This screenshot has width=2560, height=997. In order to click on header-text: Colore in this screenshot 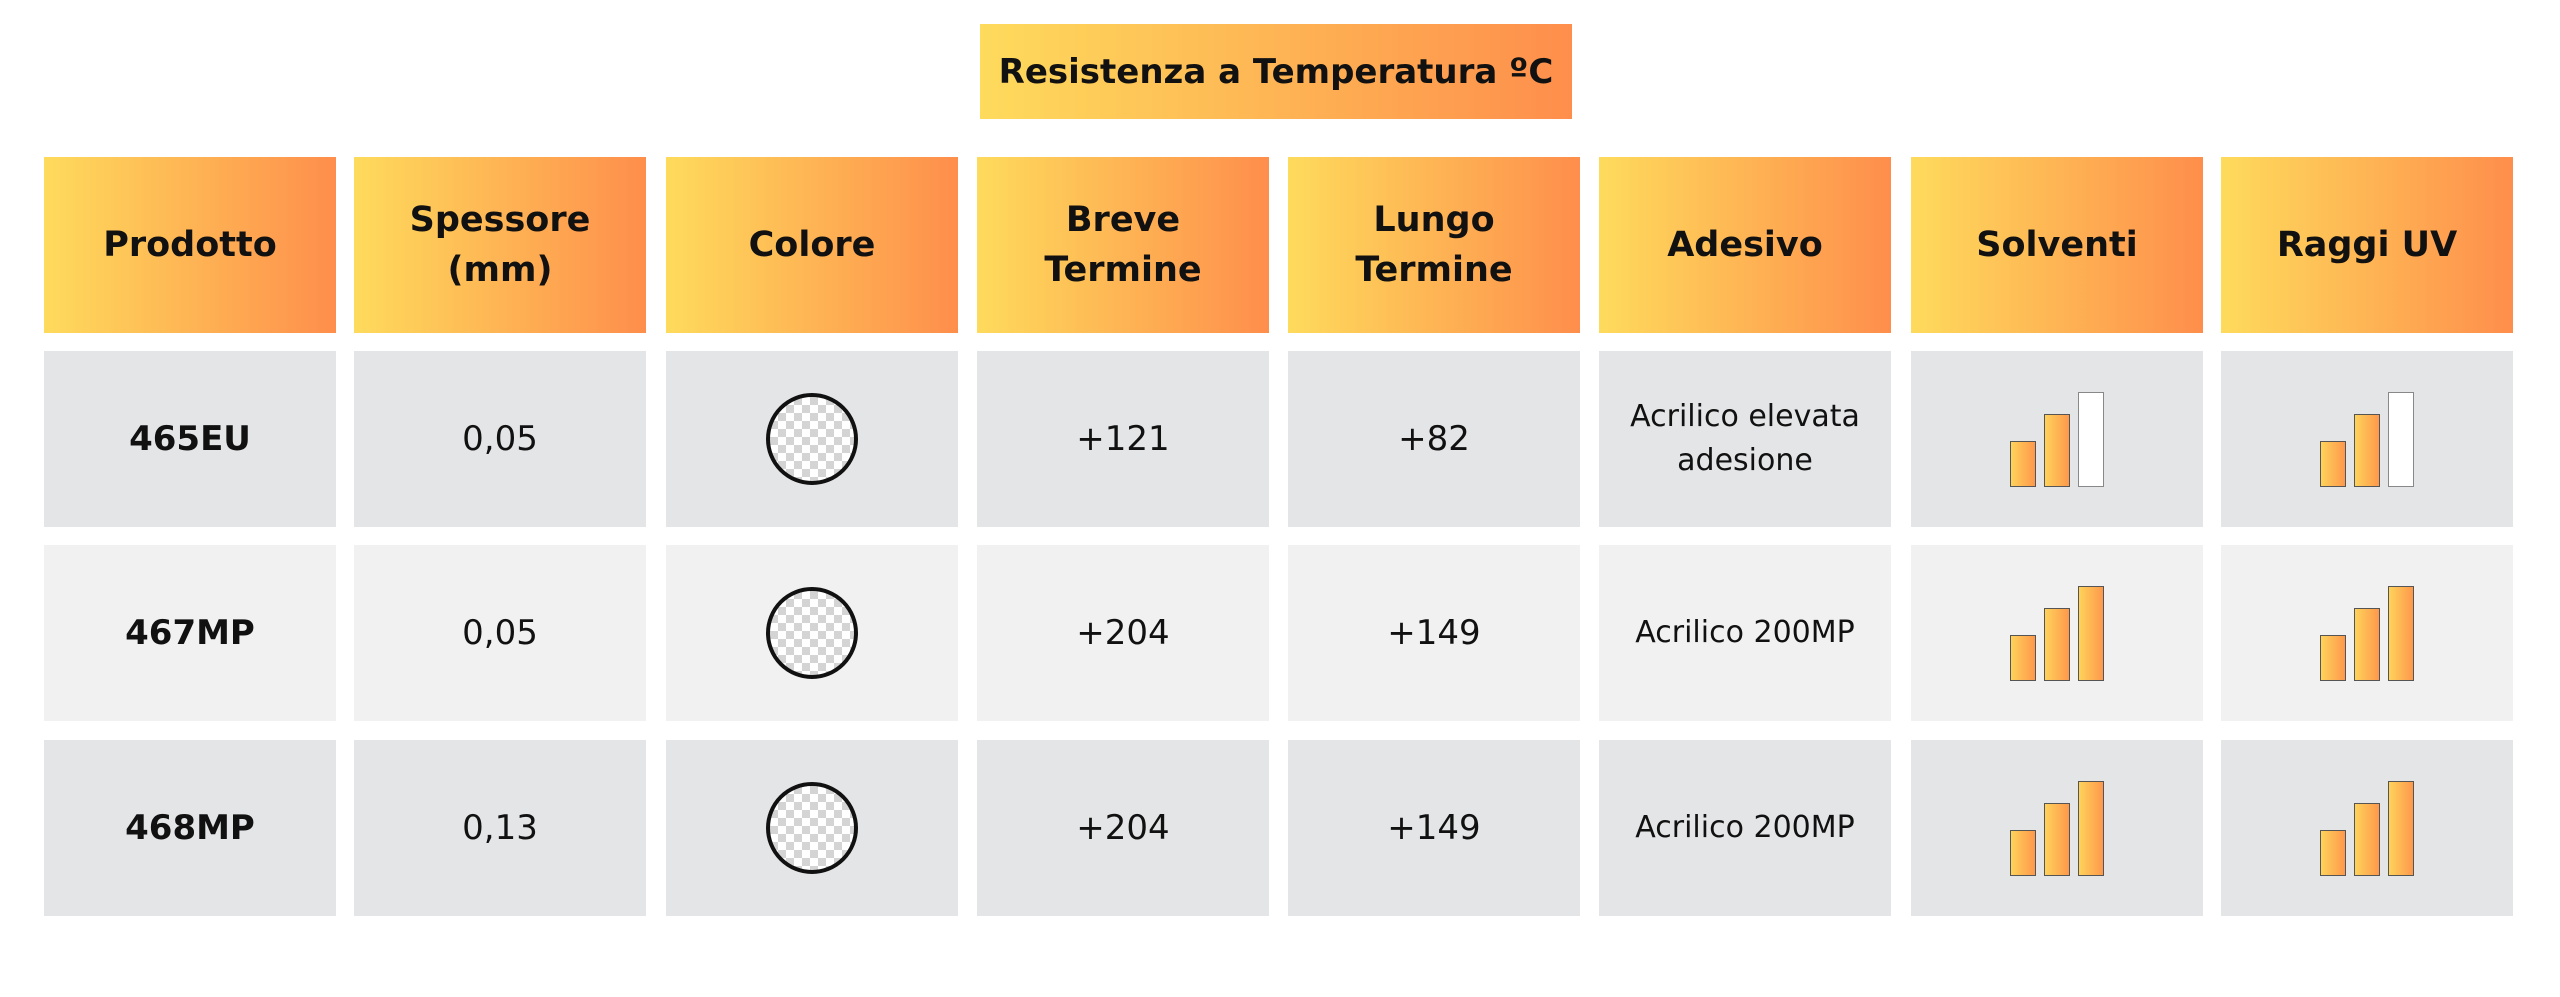, I will do `click(812, 245)`.